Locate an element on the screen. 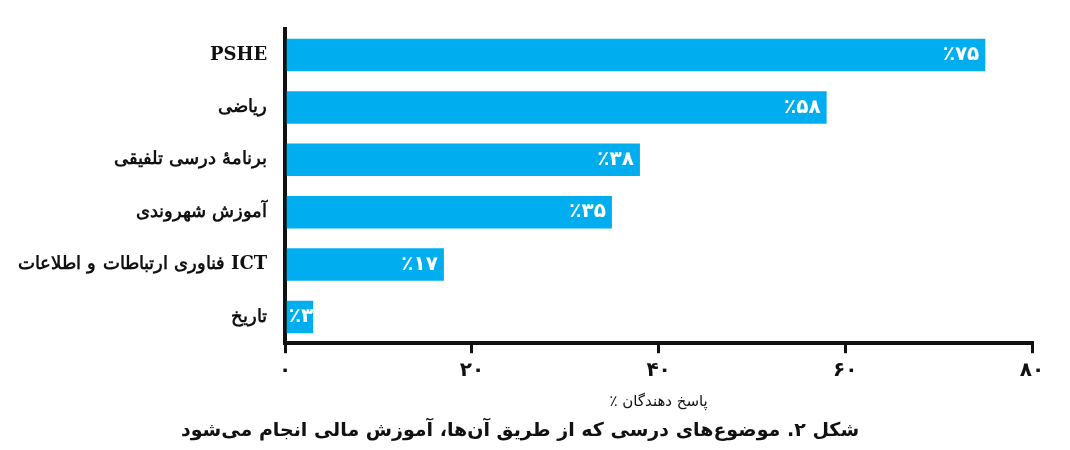 This screenshot has height=450, width=1070. y-tick-label: ریاضی is located at coordinates (243, 106).